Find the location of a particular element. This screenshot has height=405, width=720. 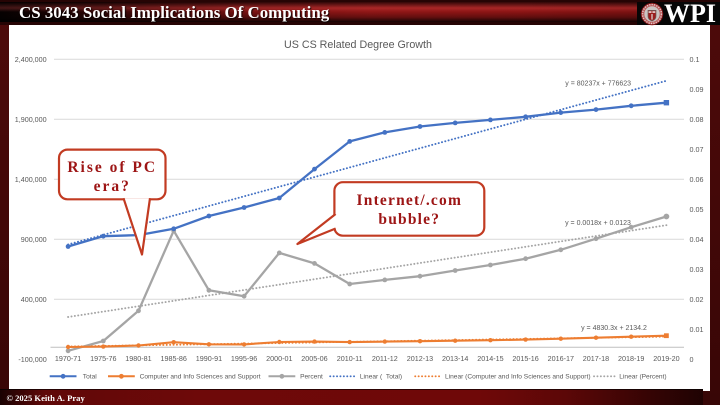

svg-text: 1975-76 is located at coordinates (103, 358).